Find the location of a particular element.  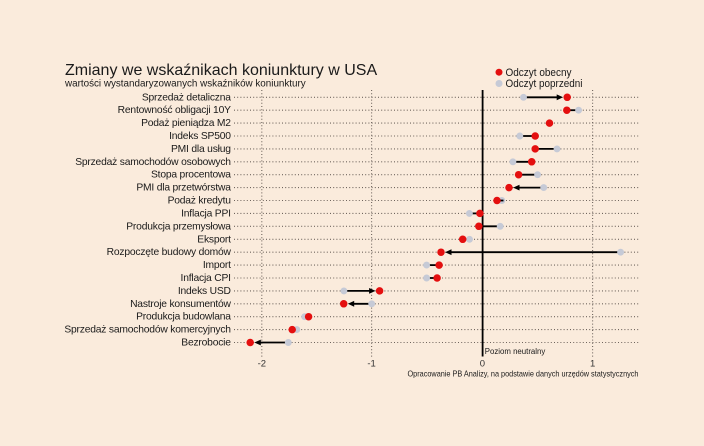

svg-text: Rentowność obligacji 10Y is located at coordinates (174, 110).